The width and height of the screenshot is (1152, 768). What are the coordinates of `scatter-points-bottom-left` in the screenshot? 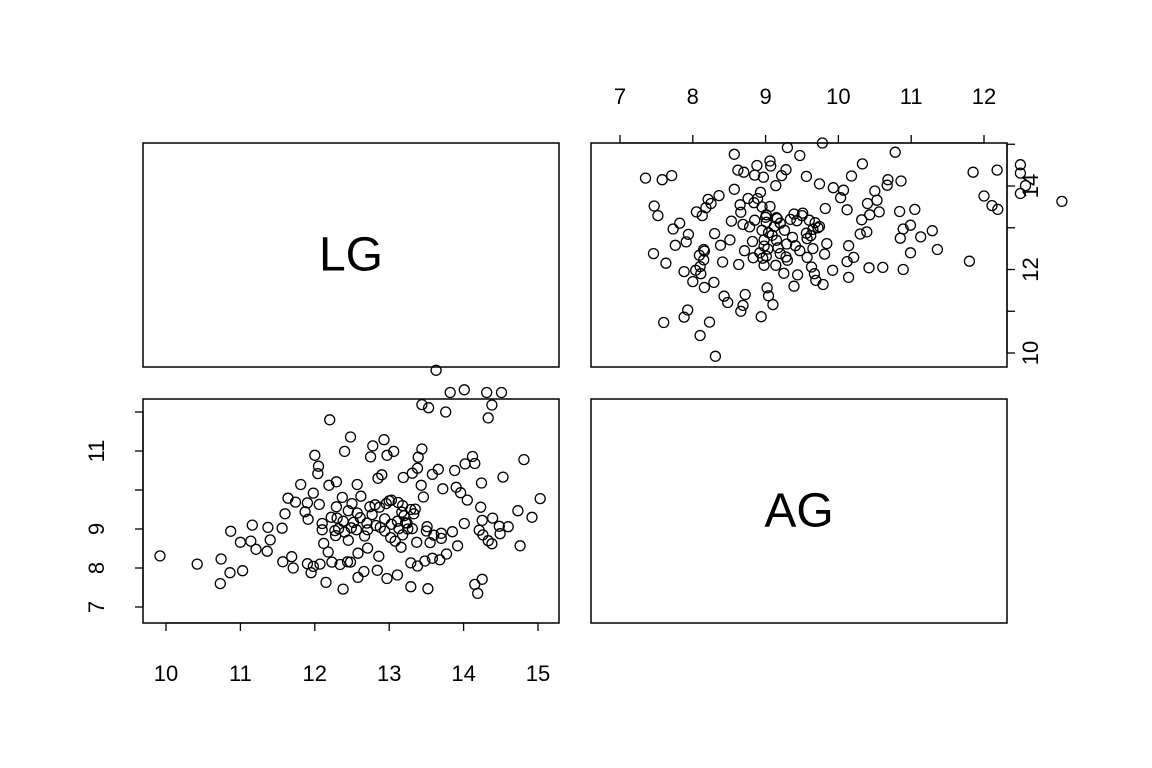 It's located at (350, 482).